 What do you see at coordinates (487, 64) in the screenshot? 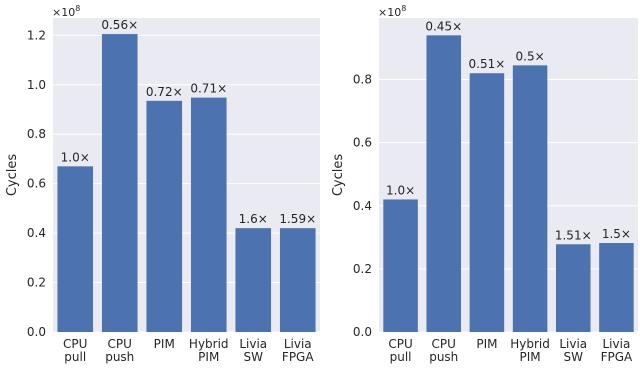
I see `data-label: 0.51×` at bounding box center [487, 64].